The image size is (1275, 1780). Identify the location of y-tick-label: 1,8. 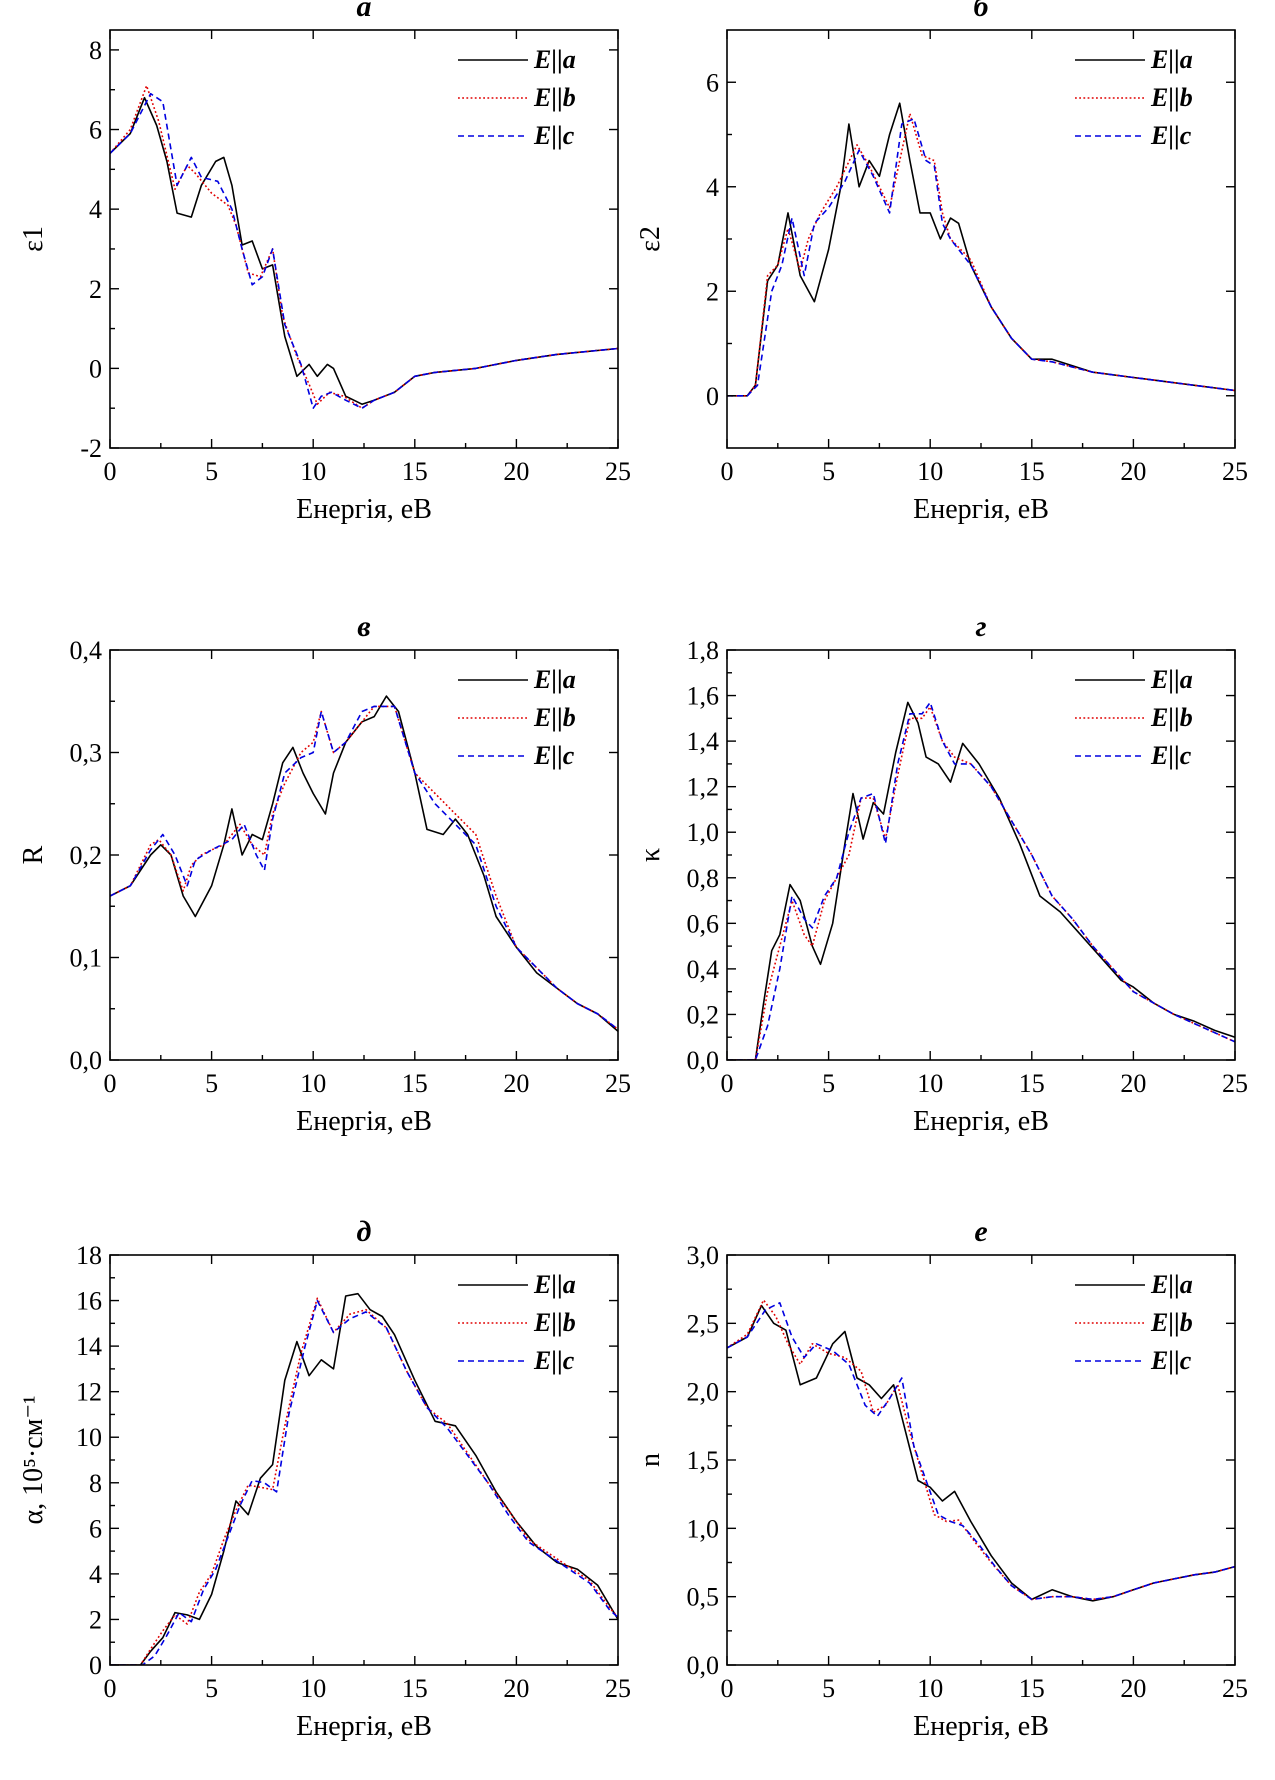
(703, 650).